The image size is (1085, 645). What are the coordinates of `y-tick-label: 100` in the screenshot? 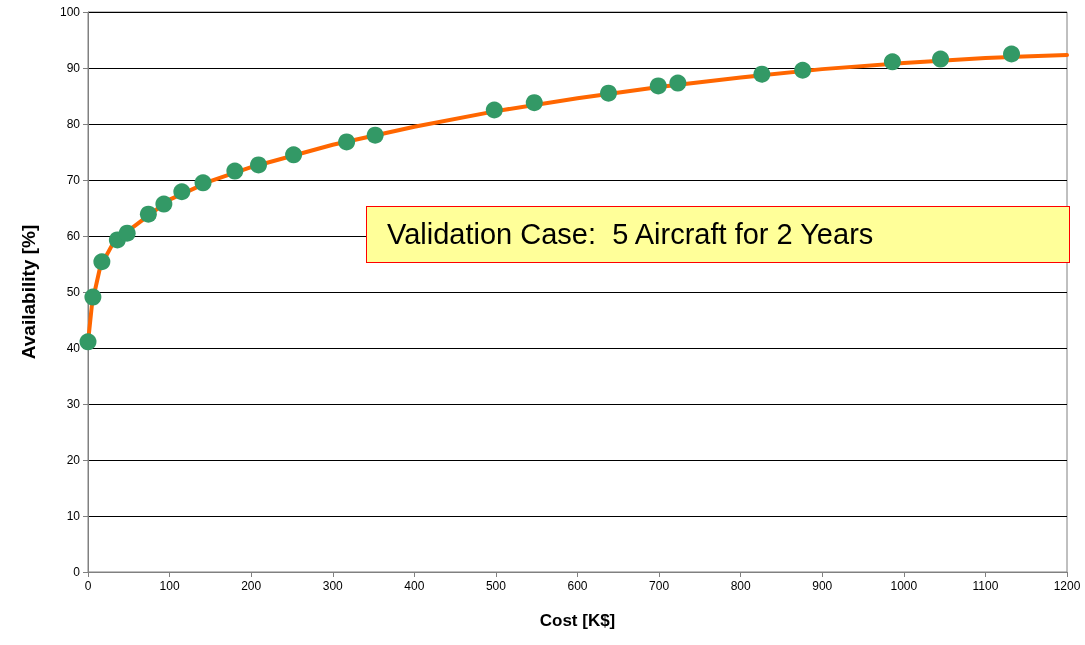 It's located at (70, 12).